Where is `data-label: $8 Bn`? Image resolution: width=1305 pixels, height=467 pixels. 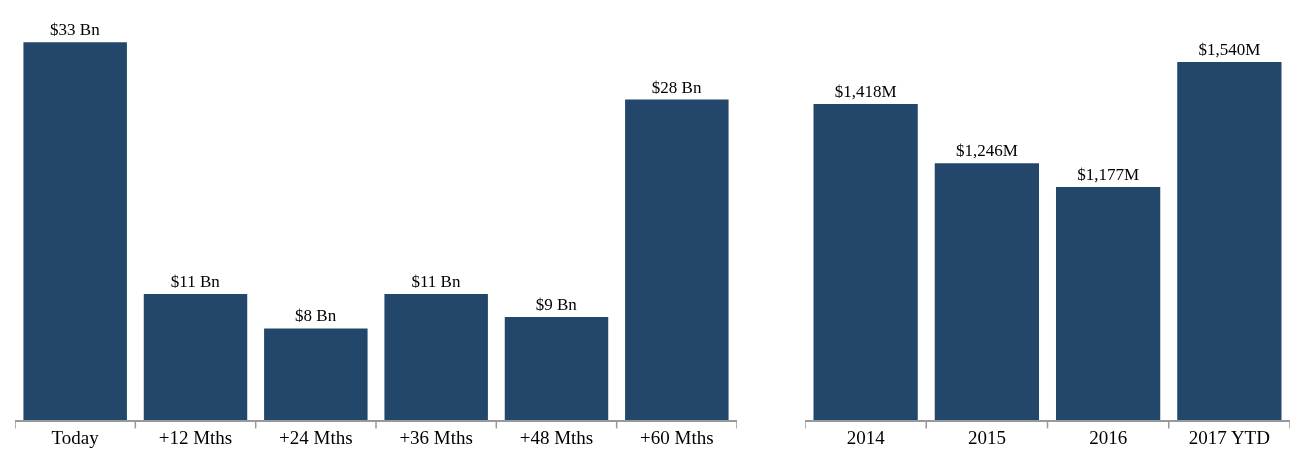 data-label: $8 Bn is located at coordinates (316, 316).